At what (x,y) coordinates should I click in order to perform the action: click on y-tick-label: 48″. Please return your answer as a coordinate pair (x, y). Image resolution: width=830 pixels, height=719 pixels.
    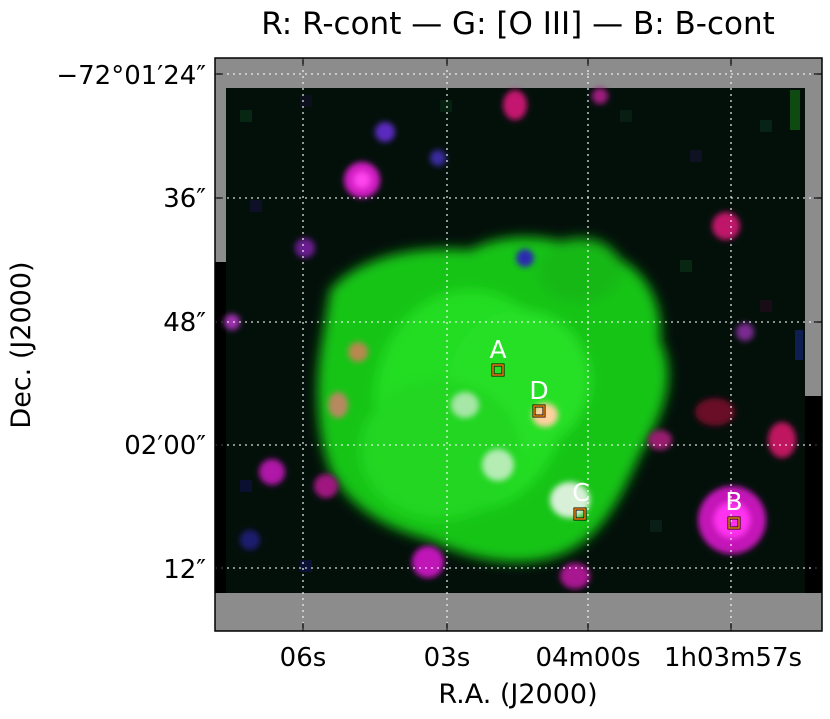
    Looking at the image, I should click on (184, 323).